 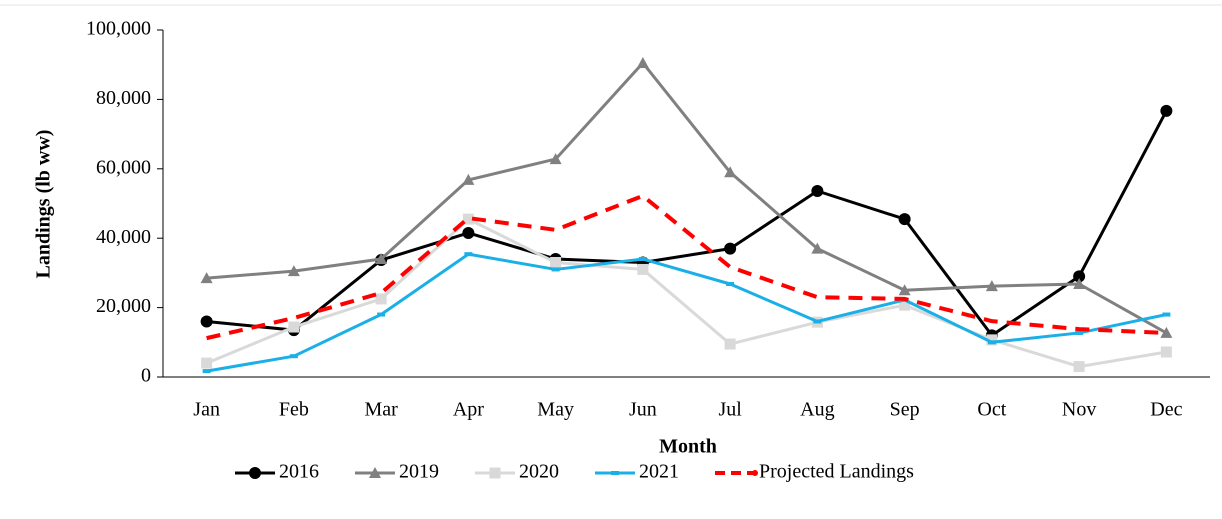 What do you see at coordinates (123, 98) in the screenshot?
I see `y-tick-label: 80,000` at bounding box center [123, 98].